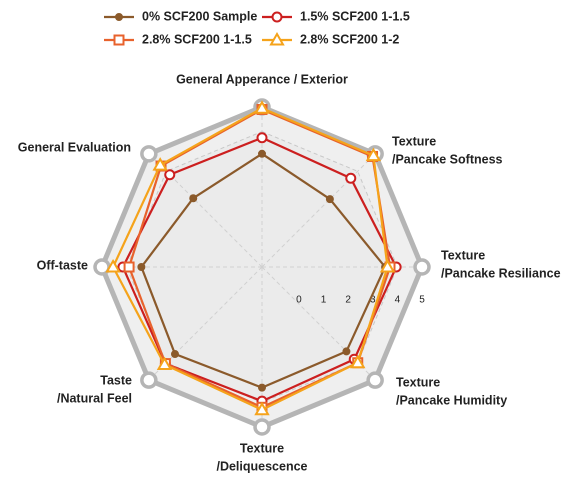  Describe the element at coordinates (373, 300) in the screenshot. I see `r-tick-label: 3` at that location.